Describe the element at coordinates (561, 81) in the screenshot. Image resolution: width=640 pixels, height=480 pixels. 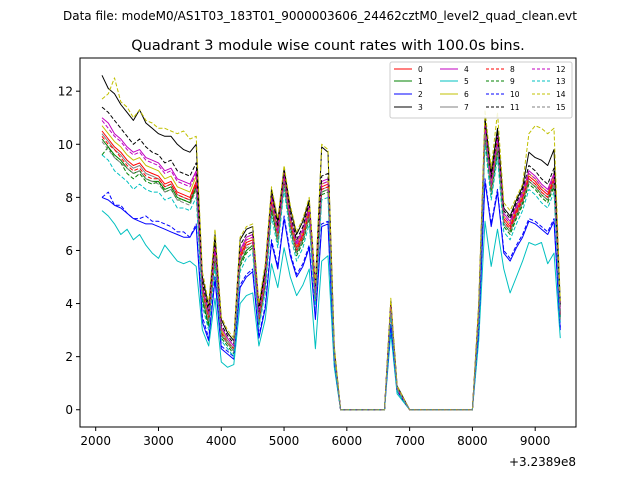
I see `legend-label-13: 13` at that location.